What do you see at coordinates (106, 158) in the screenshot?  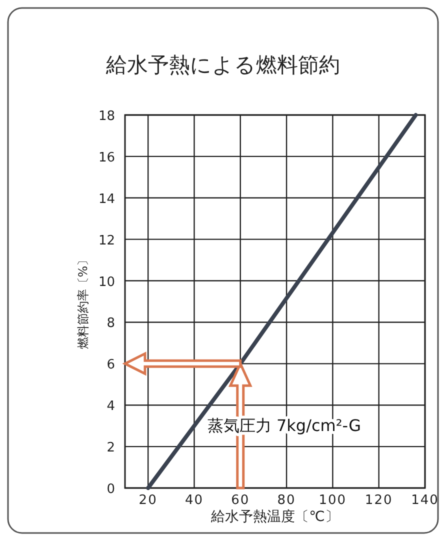 I see `y-tick-label: 16` at bounding box center [106, 158].